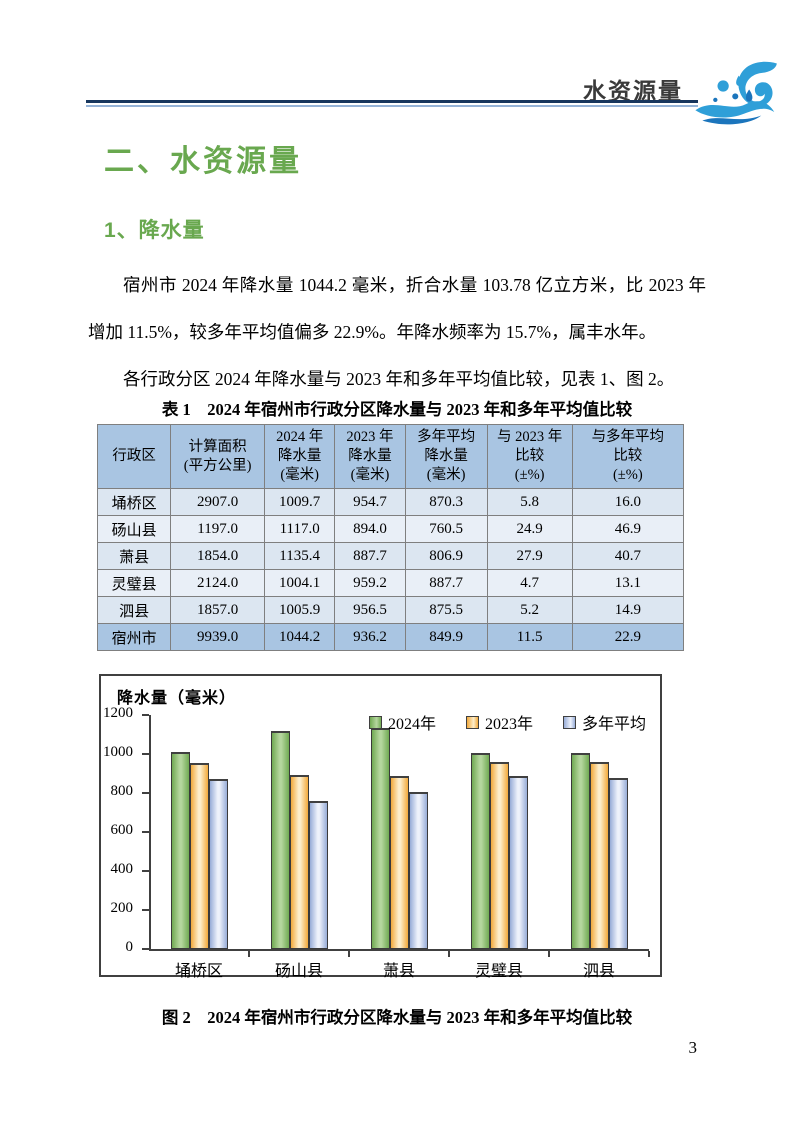  What do you see at coordinates (633, 91) in the screenshot?
I see `running-head: 水资源量` at bounding box center [633, 91].